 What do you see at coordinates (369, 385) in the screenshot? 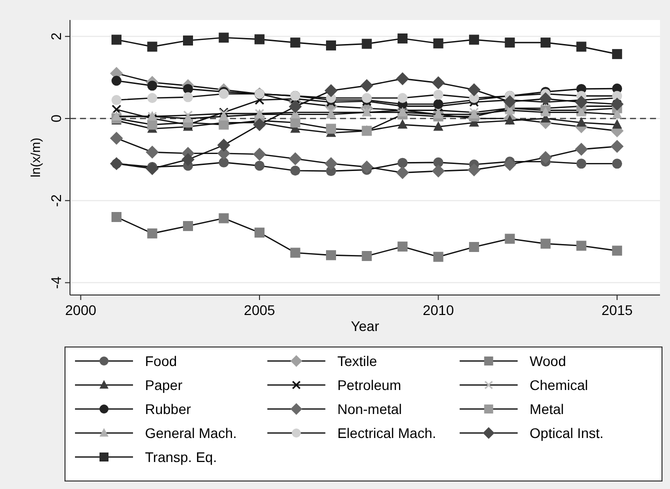
I see `legend-label: Petroleum` at bounding box center [369, 385].